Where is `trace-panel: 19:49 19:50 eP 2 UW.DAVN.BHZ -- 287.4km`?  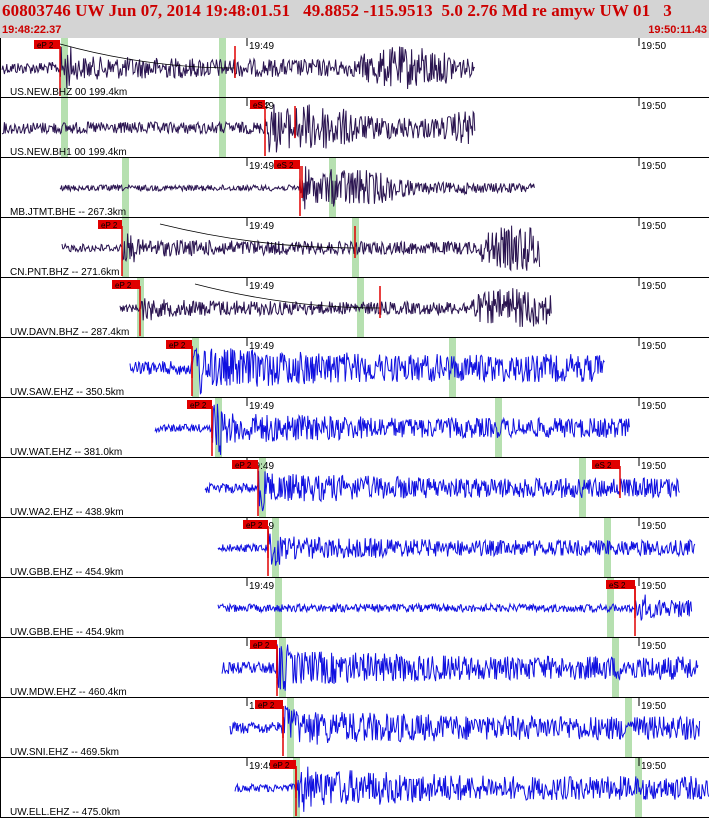 trace-panel: 19:49 19:50 eP 2 UW.DAVN.BHZ -- 287.4km is located at coordinates (354, 308).